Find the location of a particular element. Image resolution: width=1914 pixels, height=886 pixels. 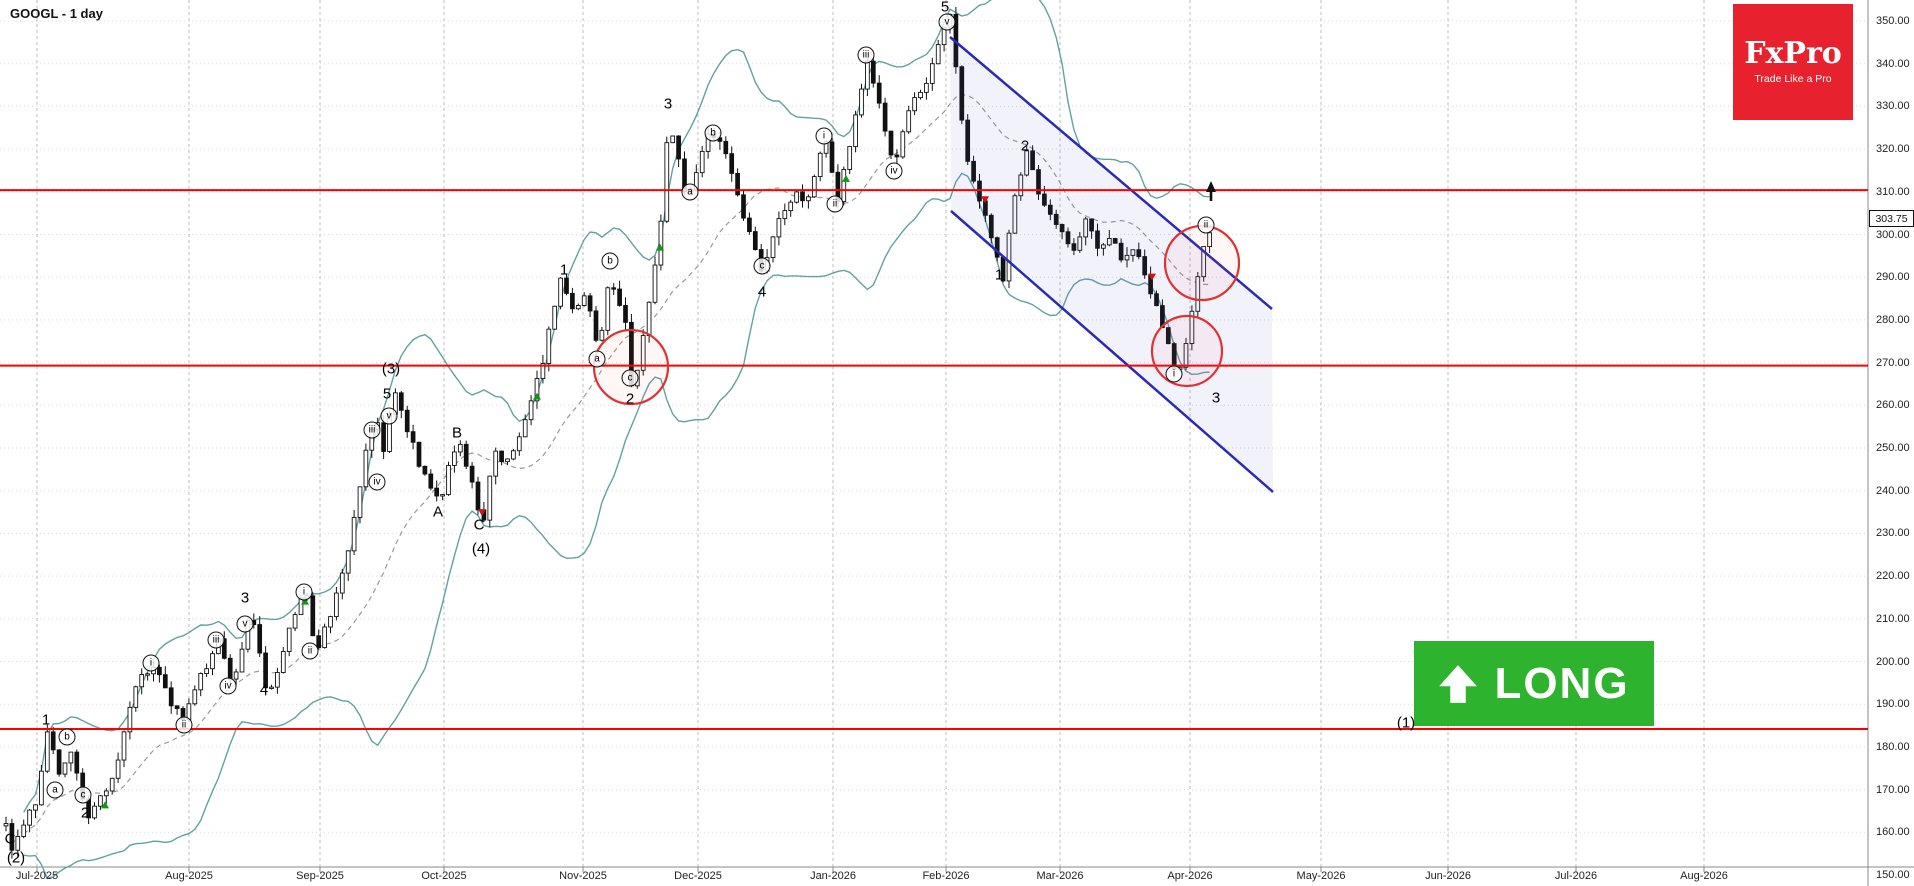

long-label: LONG is located at coordinates (1562, 683).